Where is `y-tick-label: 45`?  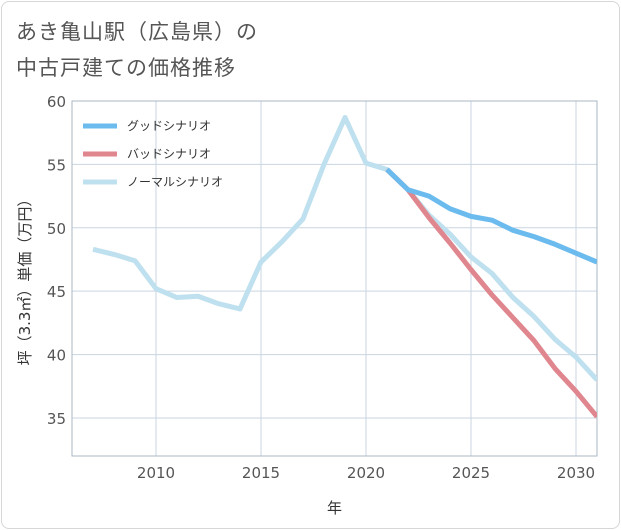 y-tick-label: 45 is located at coordinates (56, 292).